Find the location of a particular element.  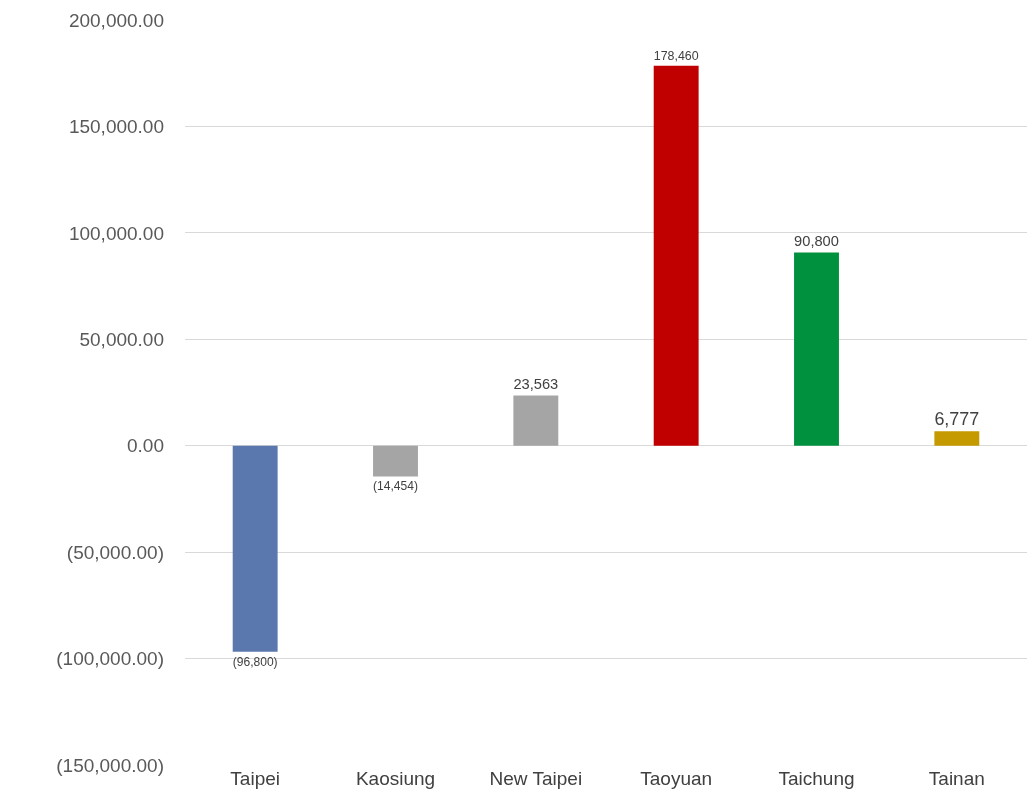

y-tick-label: (100,000.00) is located at coordinates (110, 659).